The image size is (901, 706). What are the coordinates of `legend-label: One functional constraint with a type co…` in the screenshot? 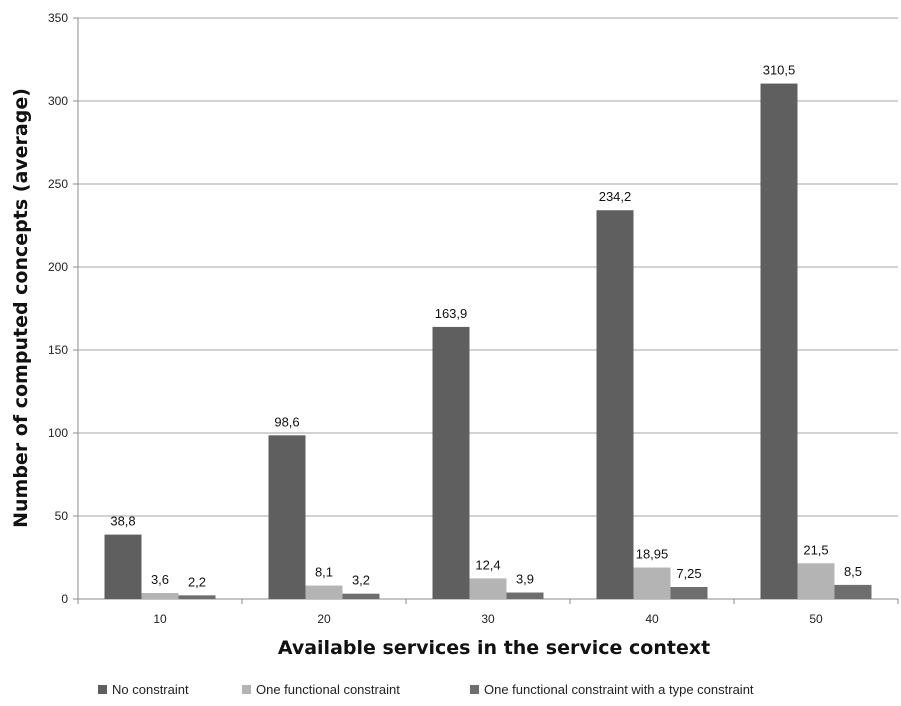 It's located at (619, 689).